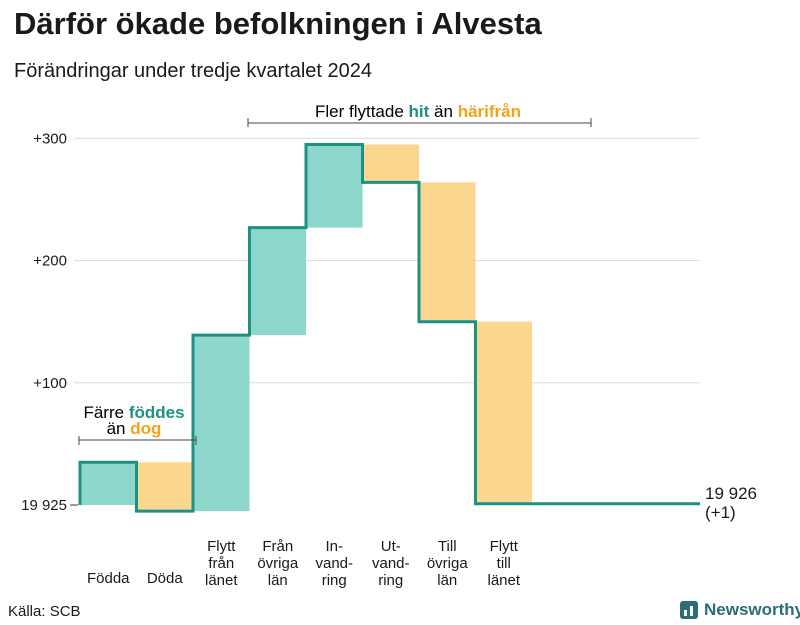  I want to click on annotation-highlight-orange: dog, so click(145, 428).